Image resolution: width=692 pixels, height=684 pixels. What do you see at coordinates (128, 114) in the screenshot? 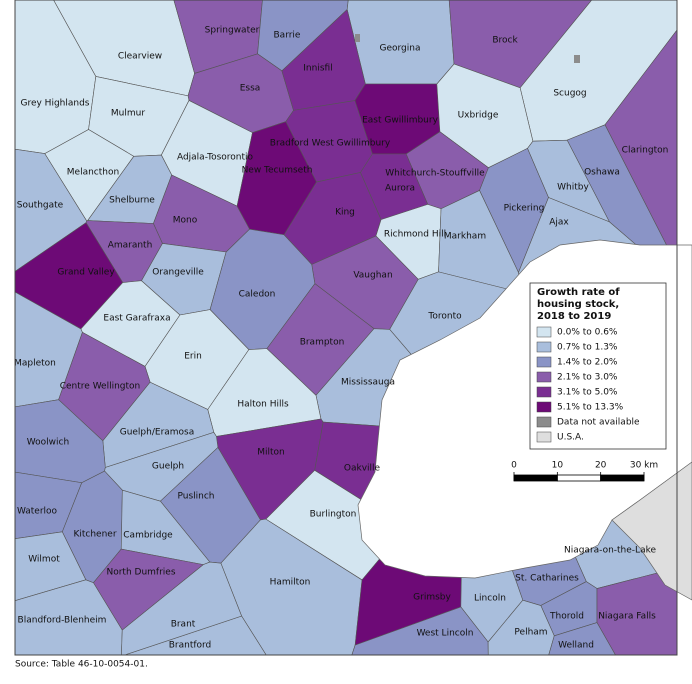
I see `region-label: Mulmur` at bounding box center [128, 114].